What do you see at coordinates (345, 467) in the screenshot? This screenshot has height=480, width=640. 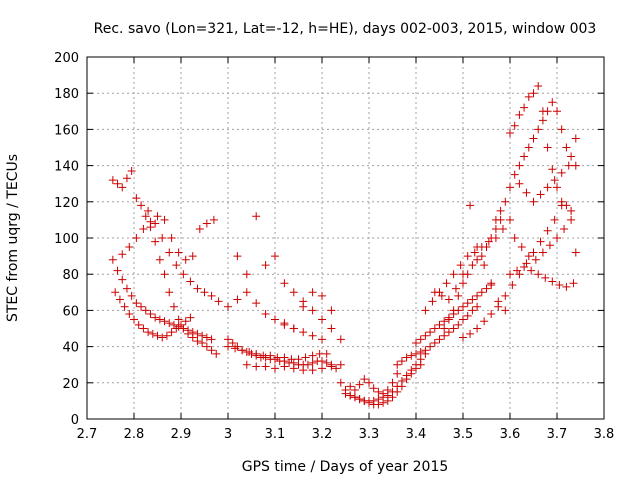 I see `x-axis-label: GPS time / Days of year 2015` at bounding box center [345, 467].